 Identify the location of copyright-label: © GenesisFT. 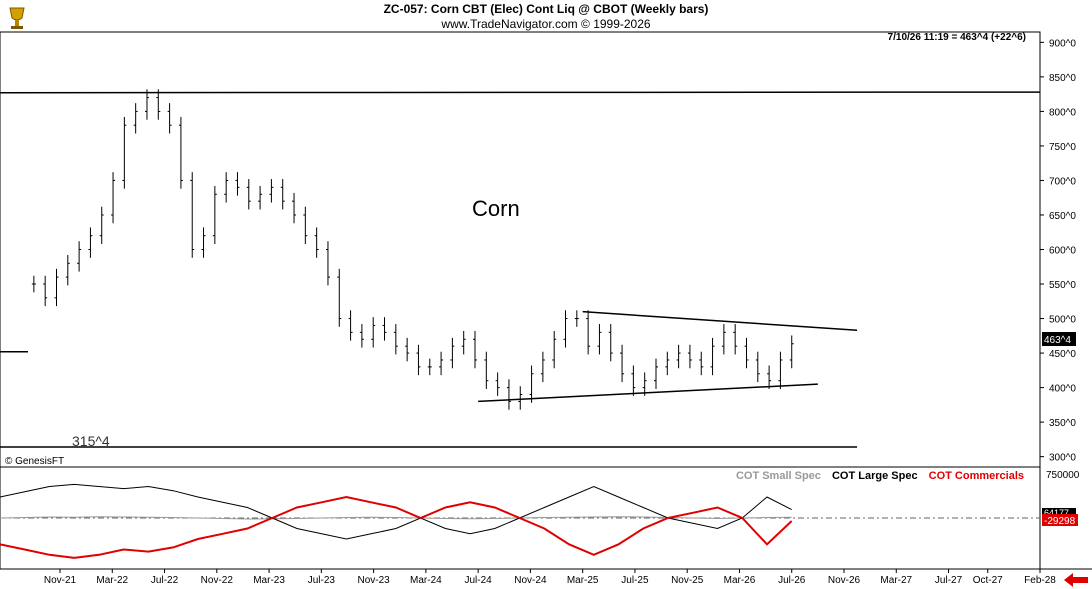
(35, 461).